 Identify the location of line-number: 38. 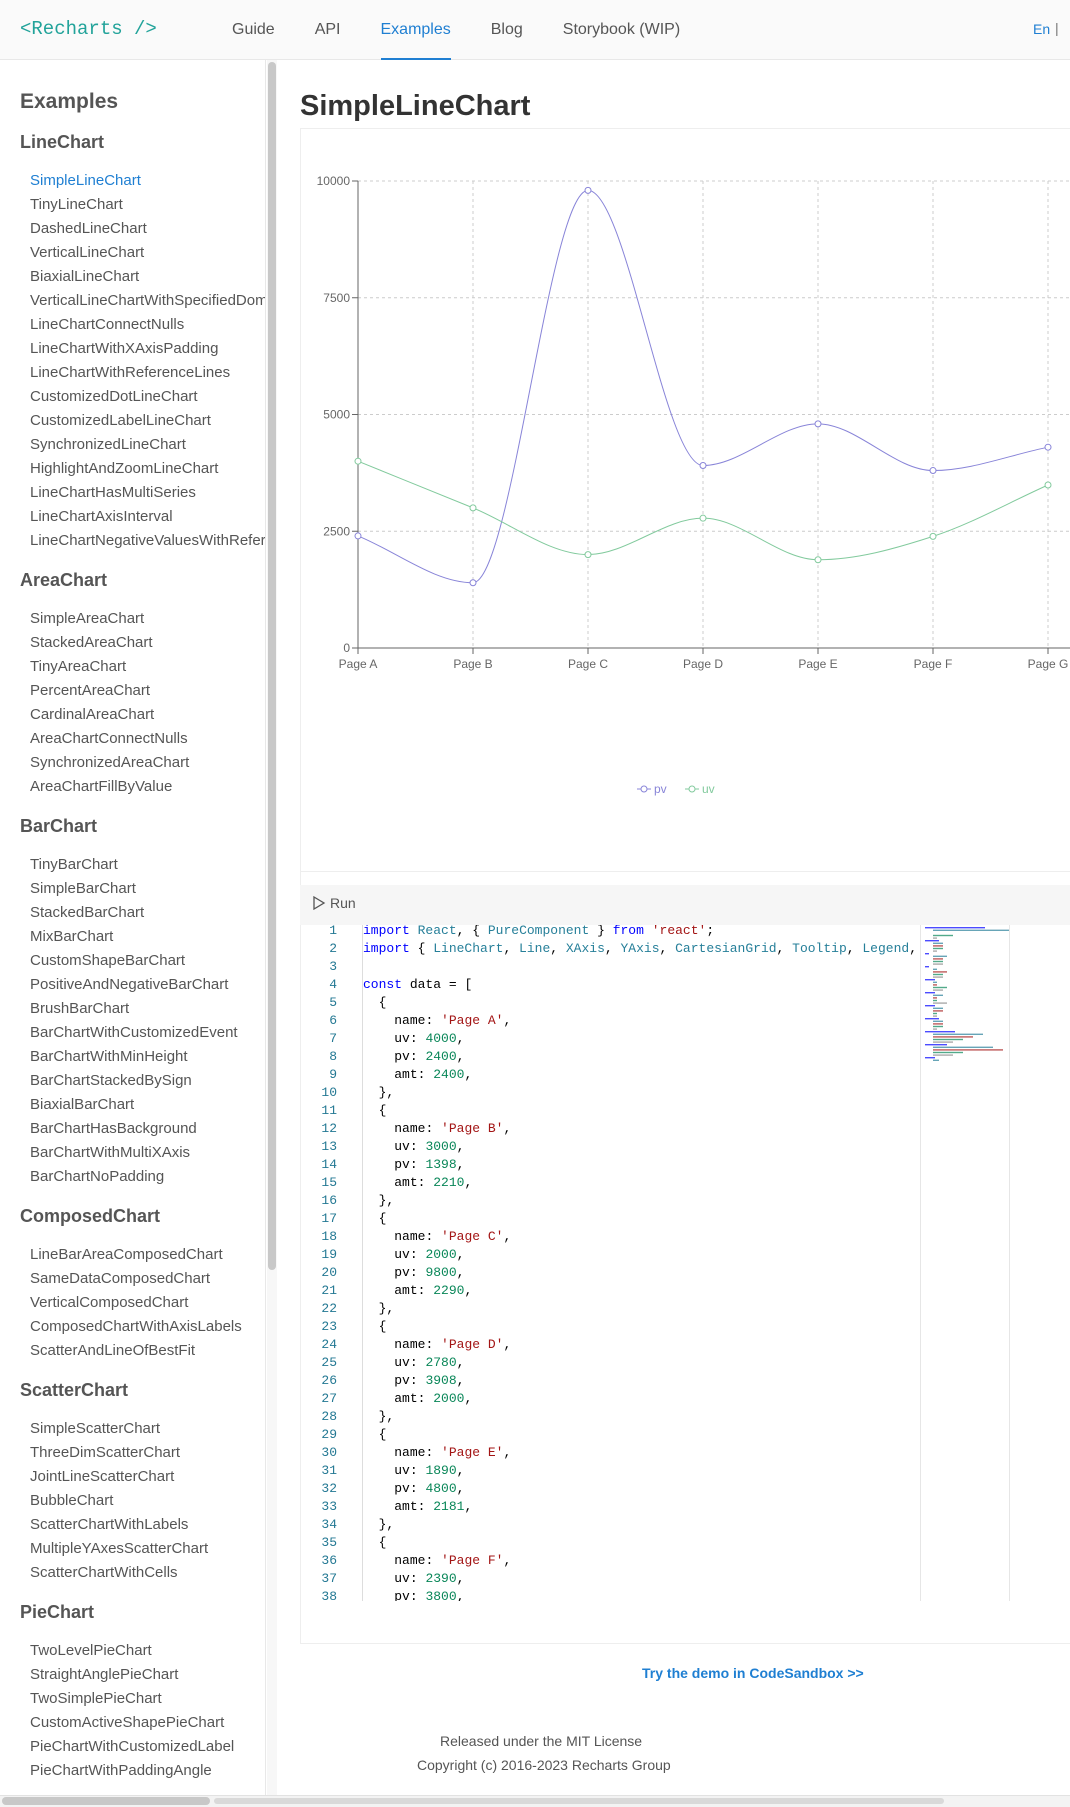
(329, 1595).